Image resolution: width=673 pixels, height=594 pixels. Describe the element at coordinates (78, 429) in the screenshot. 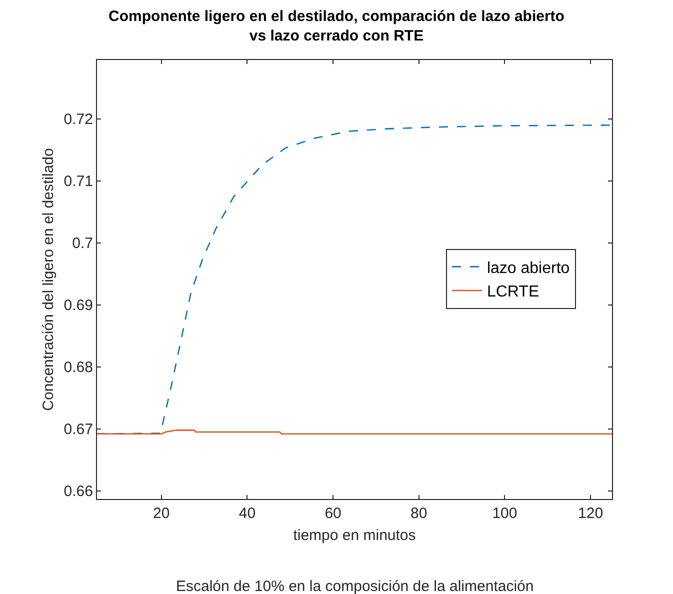

I see `y-tick-label: 0.67` at that location.